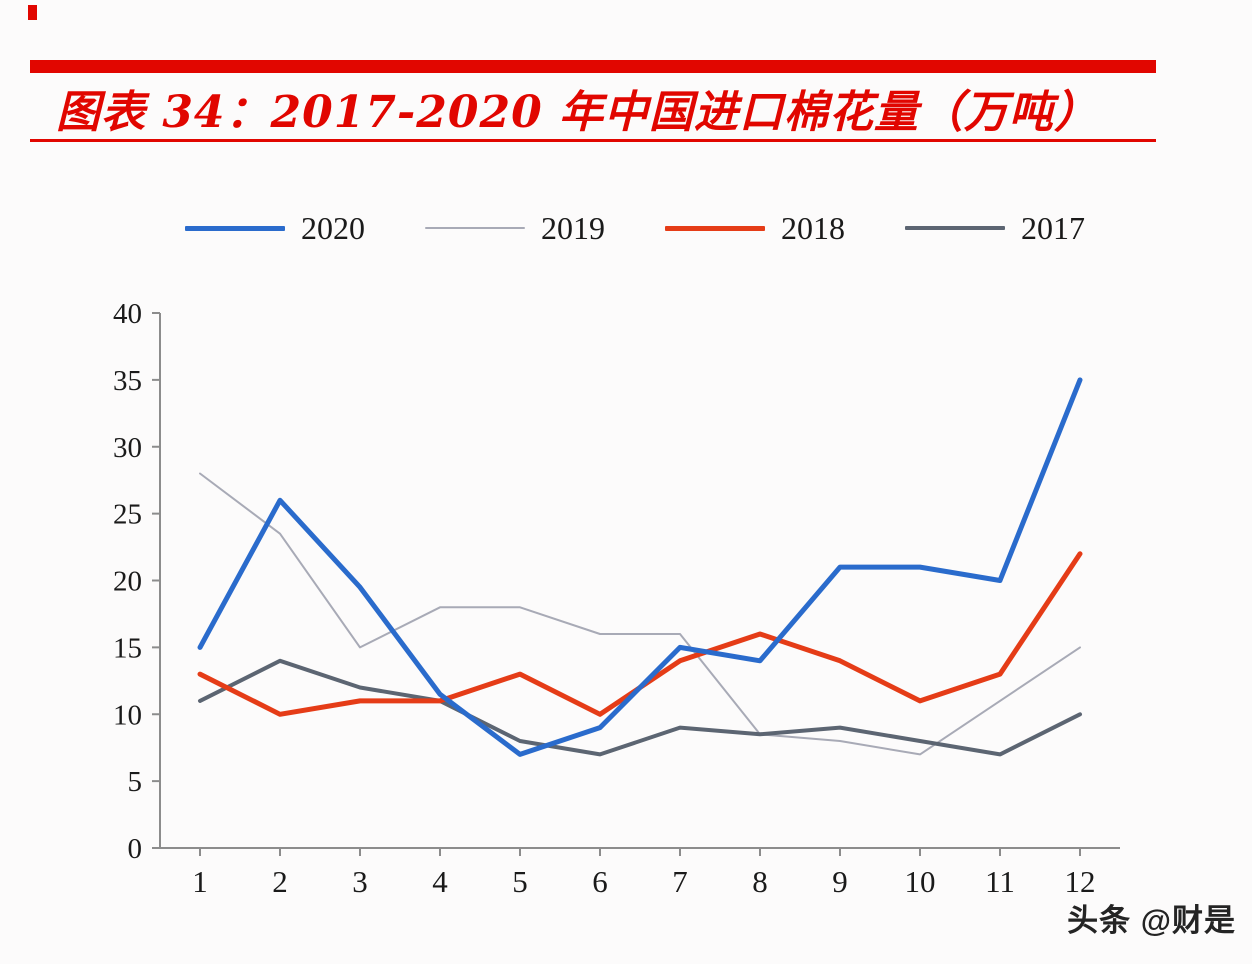  What do you see at coordinates (573, 227) in the screenshot?
I see `legend-label-2019: 2019` at bounding box center [573, 227].